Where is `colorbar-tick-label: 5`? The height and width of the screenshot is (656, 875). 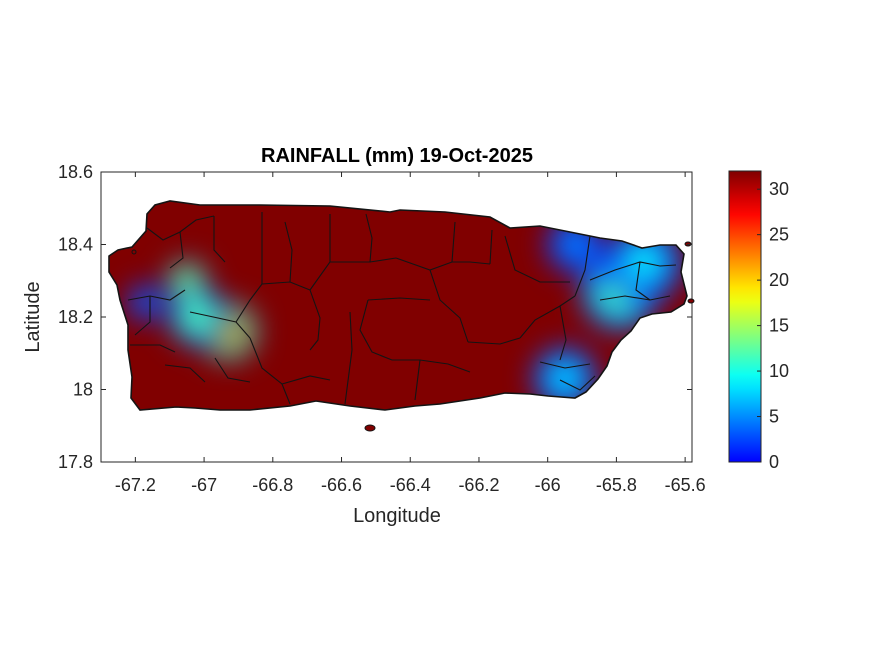
colorbar-tick-label: 5 is located at coordinates (774, 417).